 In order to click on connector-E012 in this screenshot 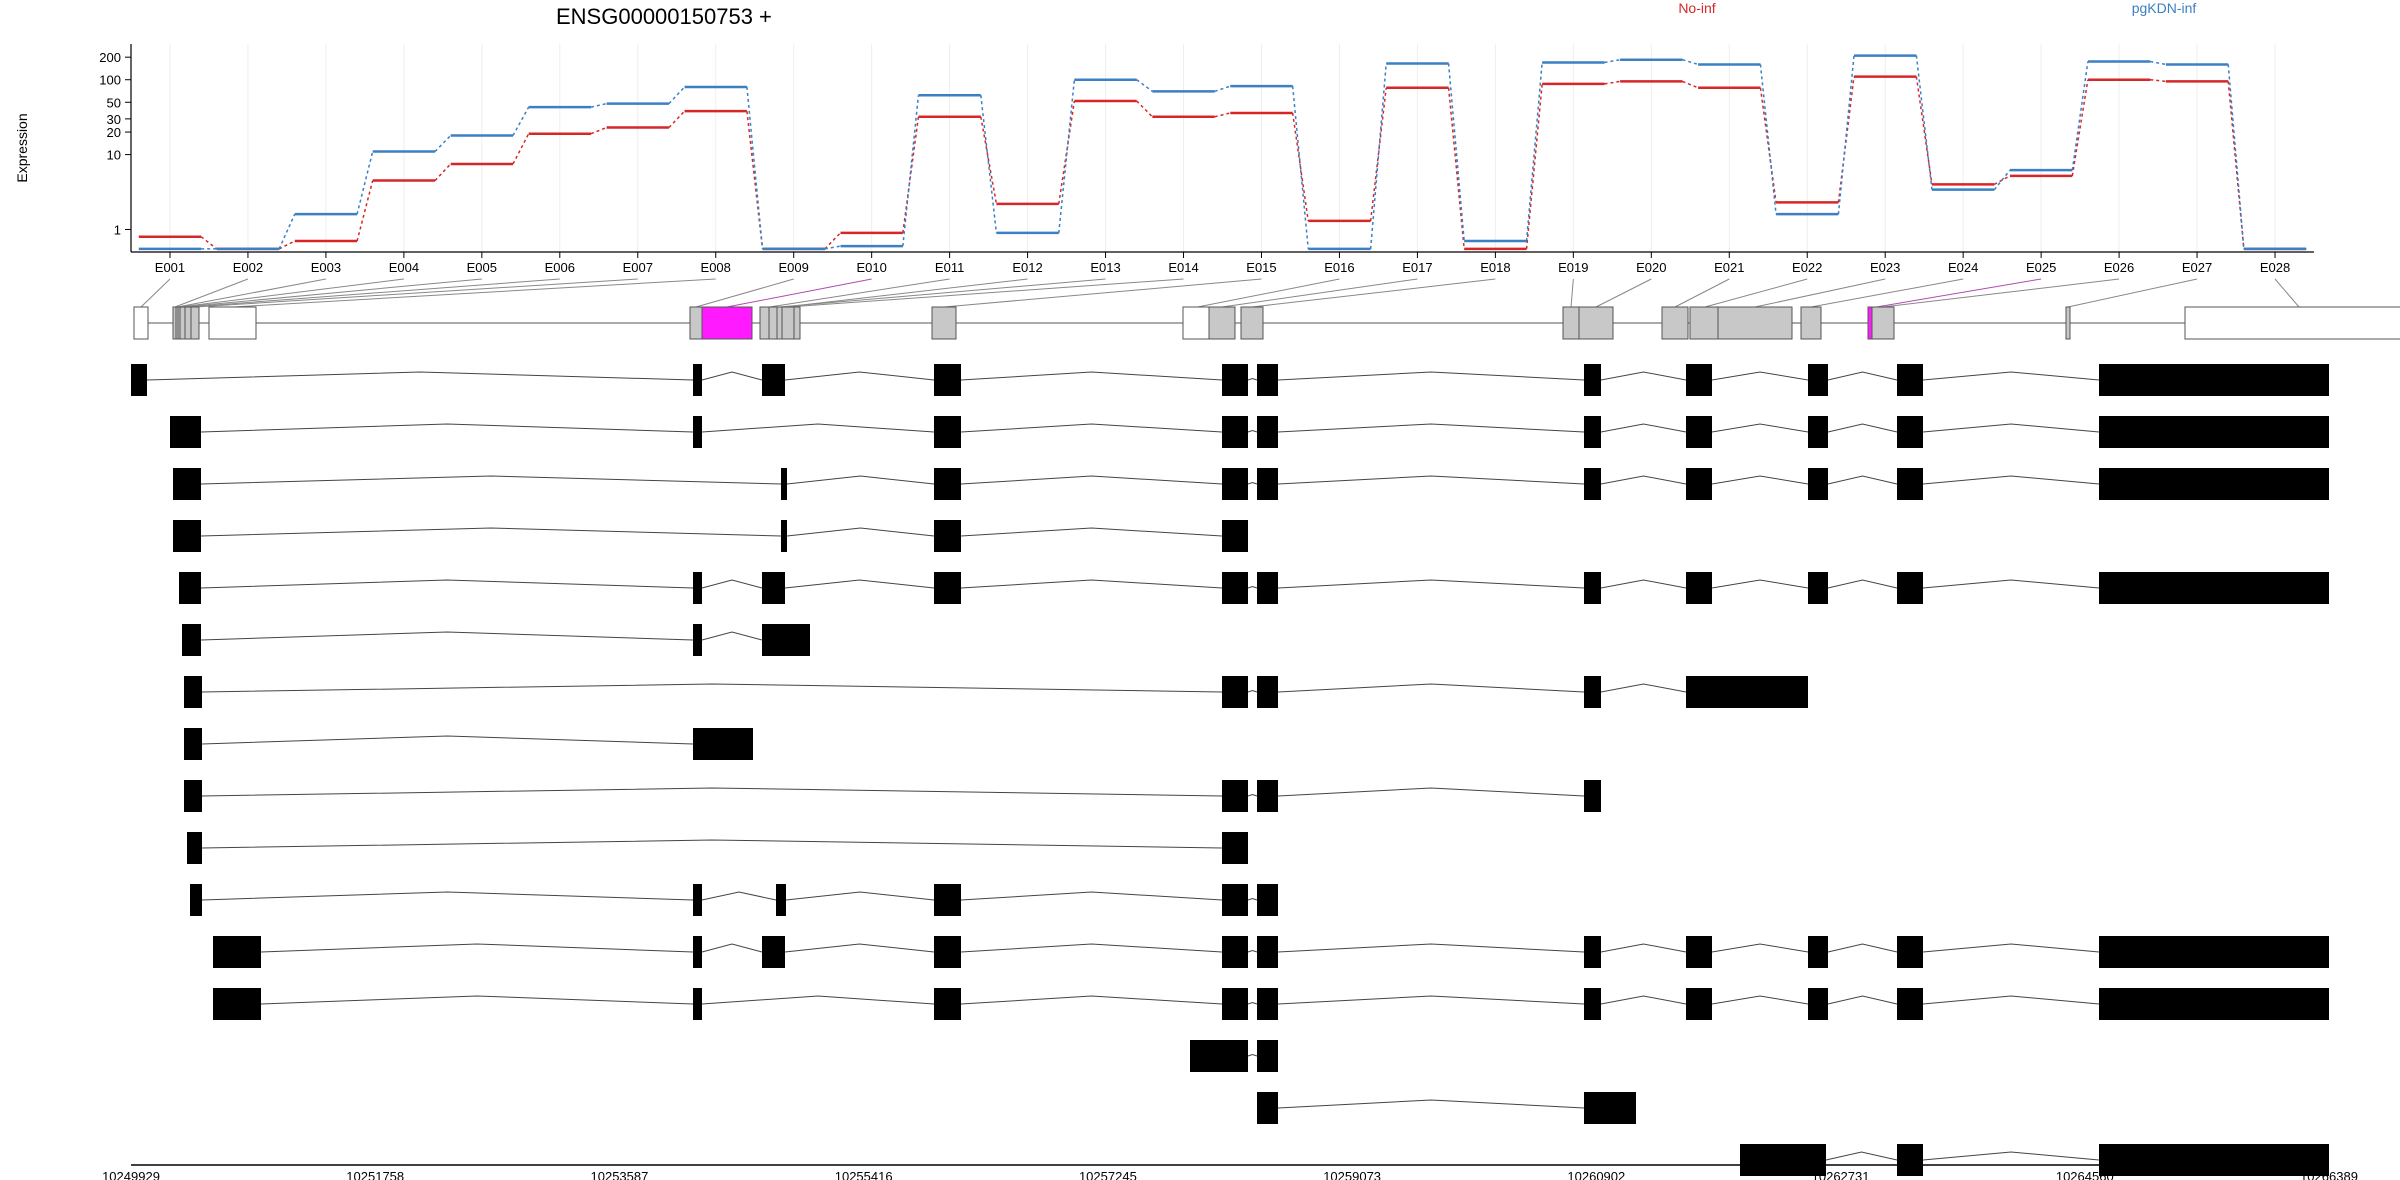, I will do `click(906, 293)`.